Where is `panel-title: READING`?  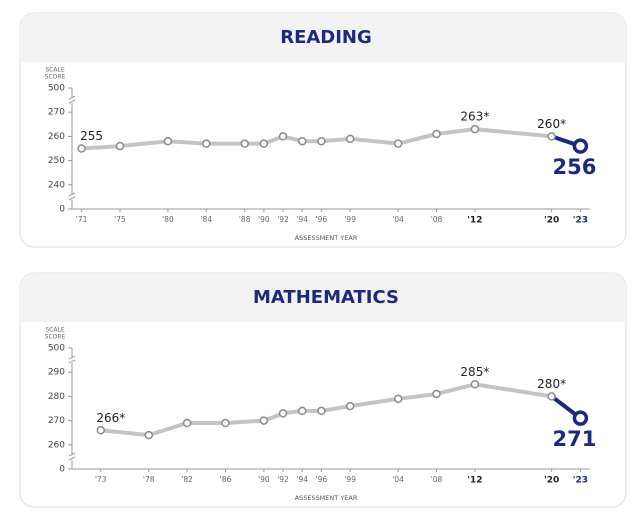 panel-title: READING is located at coordinates (326, 37).